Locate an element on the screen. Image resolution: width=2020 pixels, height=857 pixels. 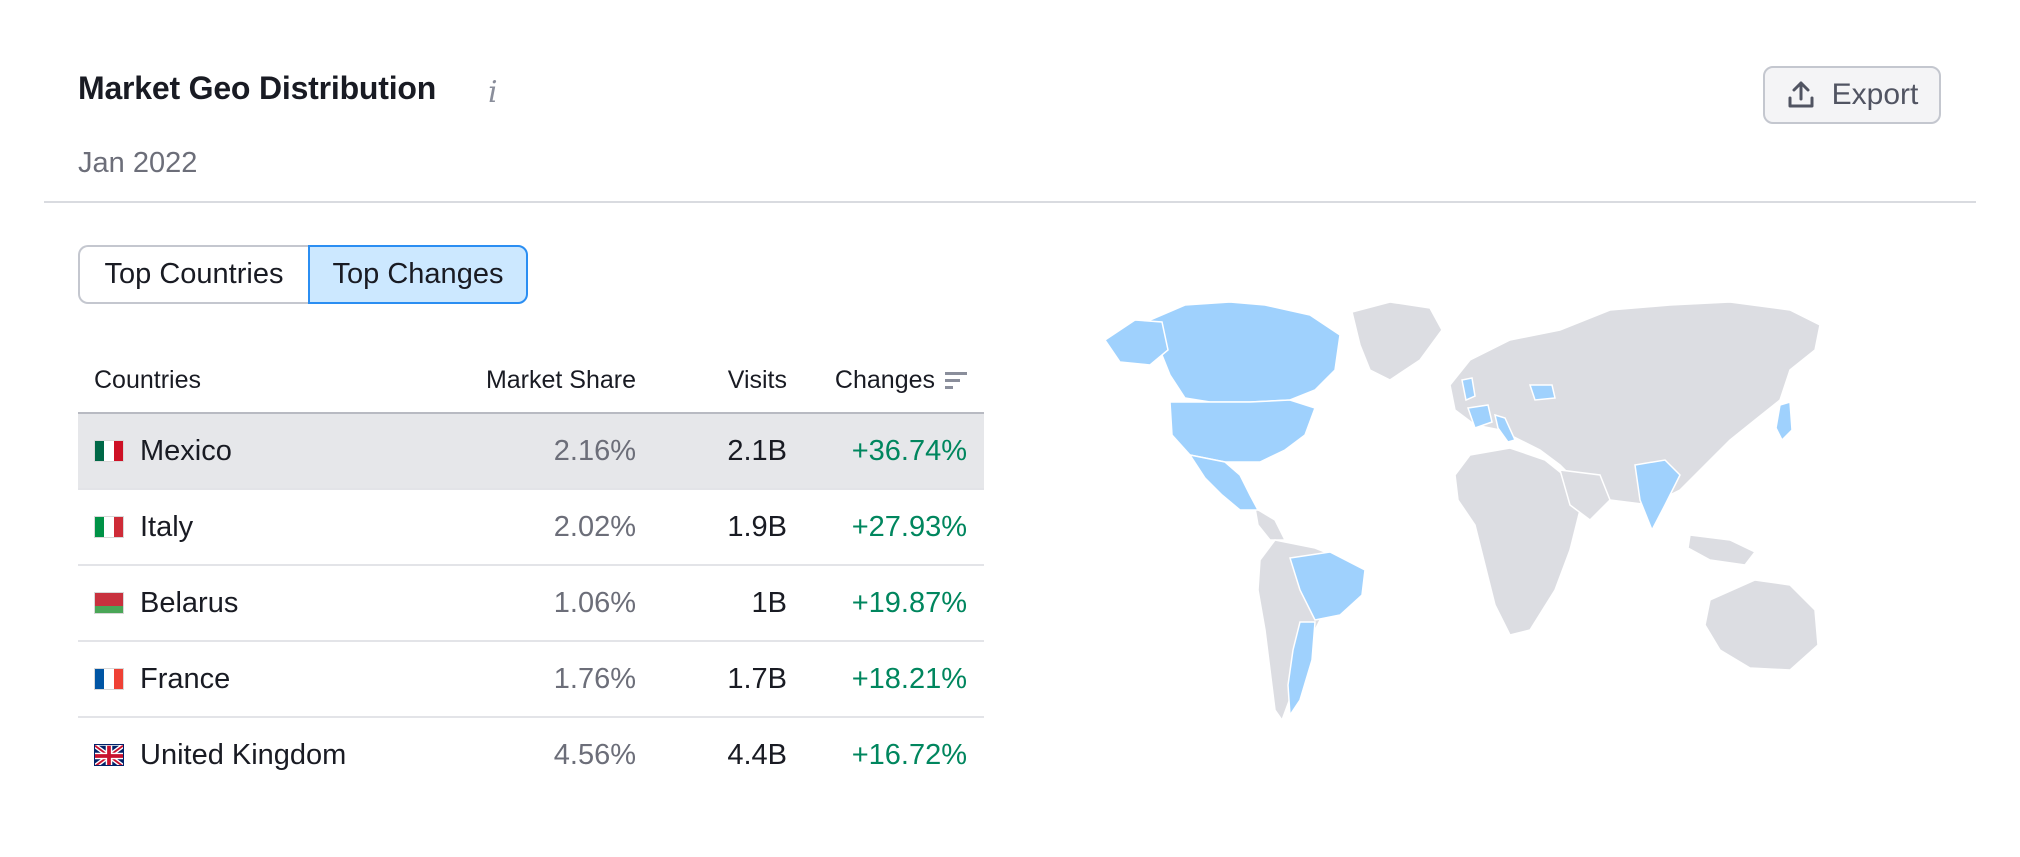
table-header: Countries Market Share Visits Changes is located at coordinates (531, 383).